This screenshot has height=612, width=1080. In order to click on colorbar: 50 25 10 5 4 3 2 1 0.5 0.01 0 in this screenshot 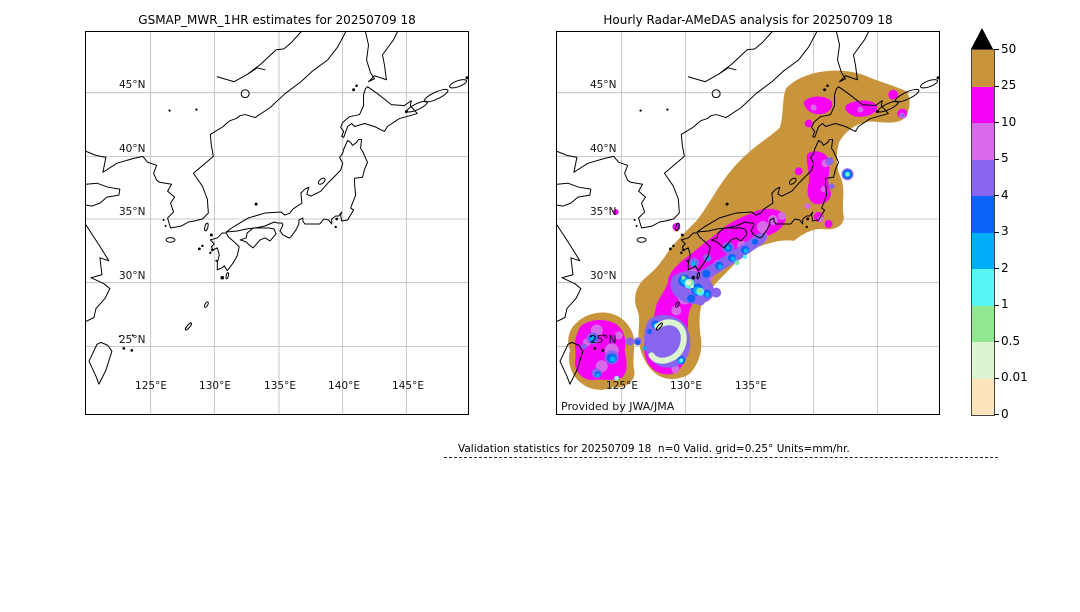, I will do `click(1024, 228)`.